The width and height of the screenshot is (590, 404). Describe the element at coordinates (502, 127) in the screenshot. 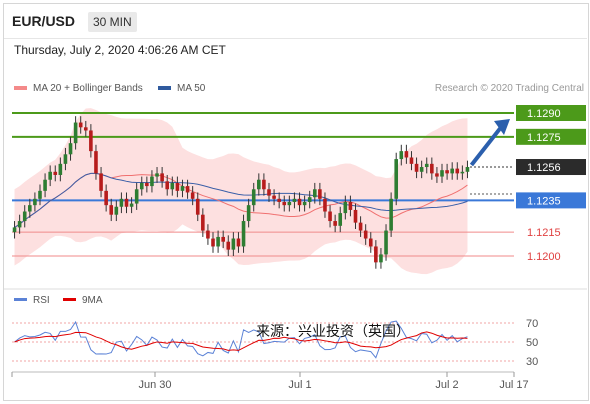

I see `projection-arrow-head` at that location.